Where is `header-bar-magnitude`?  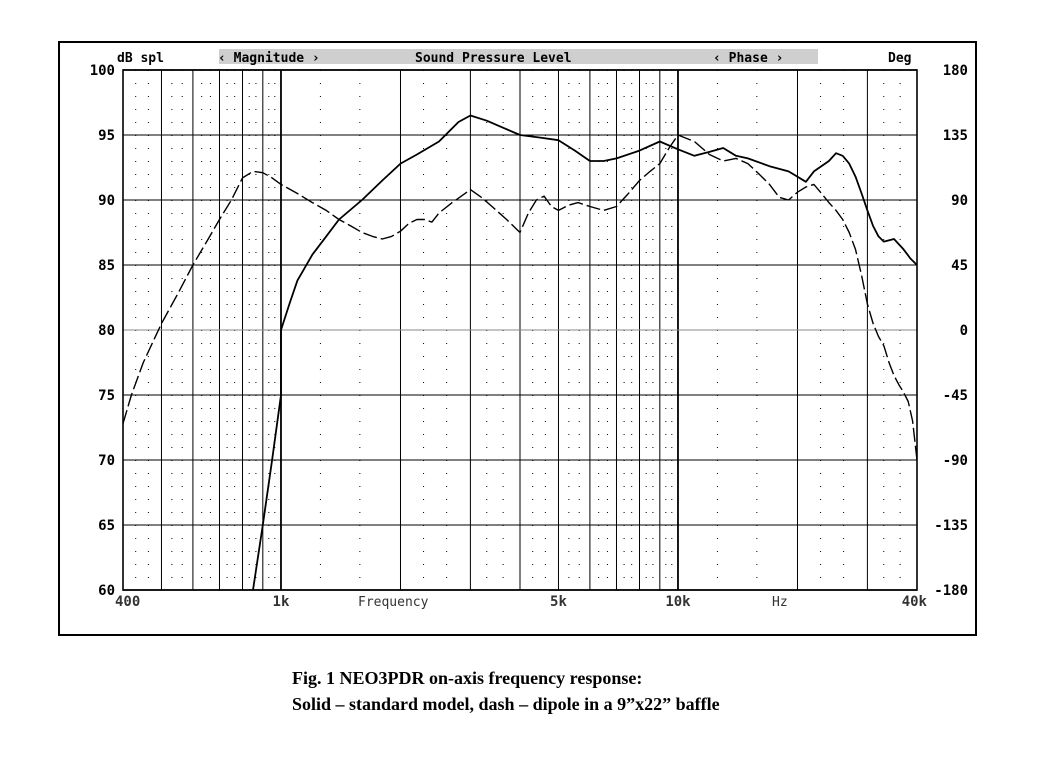
header-bar-magnitude is located at coordinates (294, 56).